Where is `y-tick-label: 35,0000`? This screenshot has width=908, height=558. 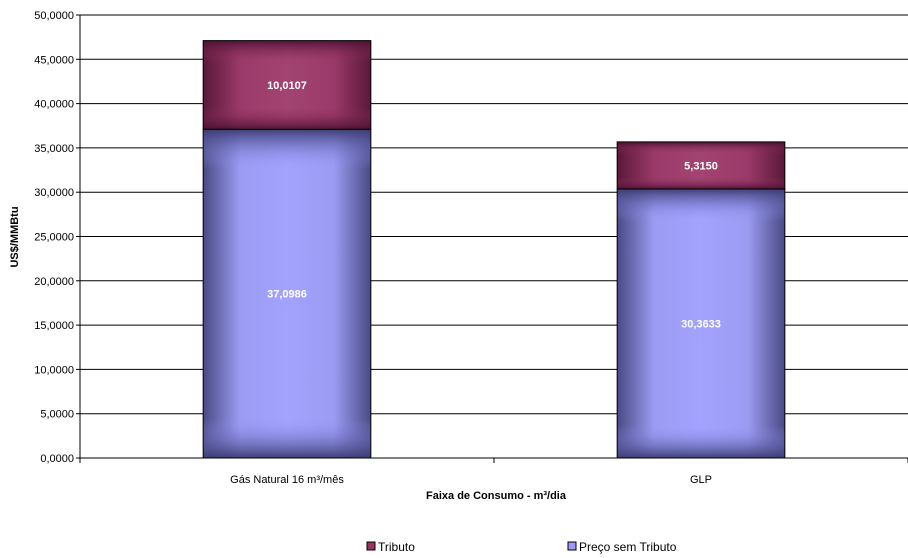 y-tick-label: 35,0000 is located at coordinates (54, 149).